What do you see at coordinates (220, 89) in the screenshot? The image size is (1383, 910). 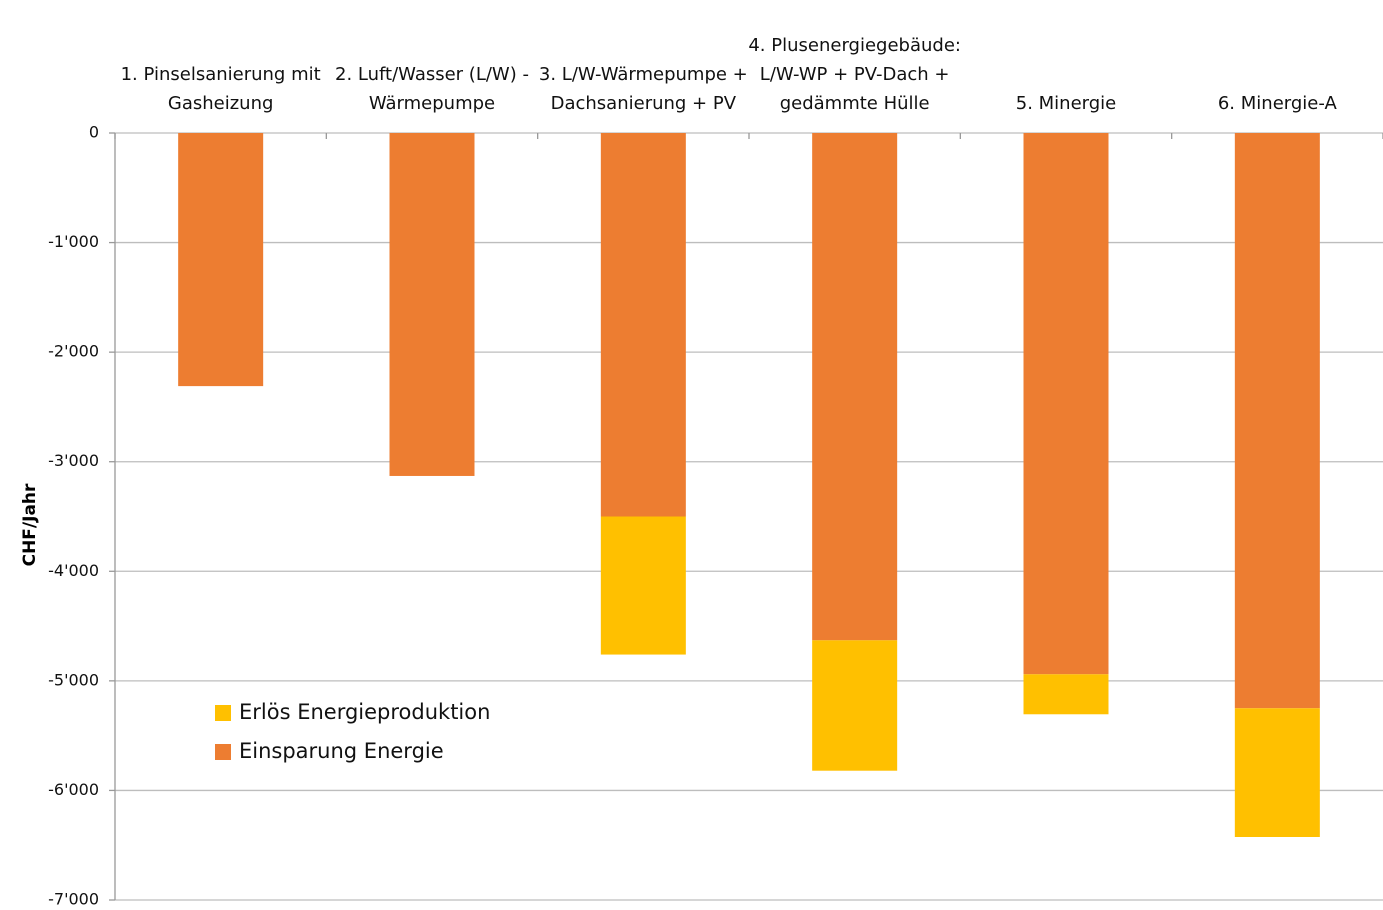 I see `category-label: 1. Pinselsanierung mit Gasheizung` at bounding box center [220, 89].